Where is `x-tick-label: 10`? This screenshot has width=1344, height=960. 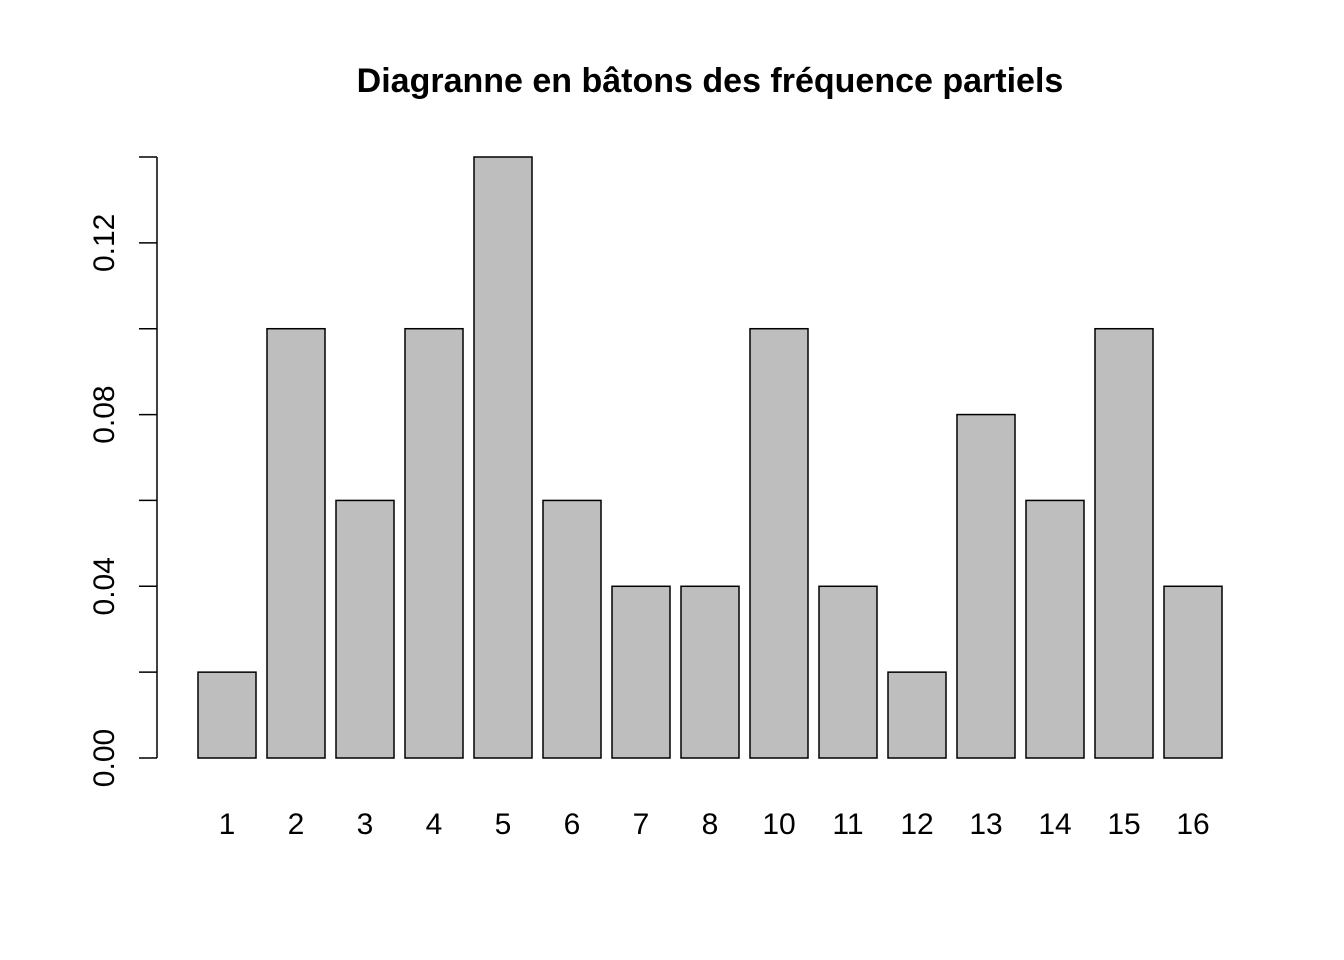
x-tick-label: 10 is located at coordinates (778, 824).